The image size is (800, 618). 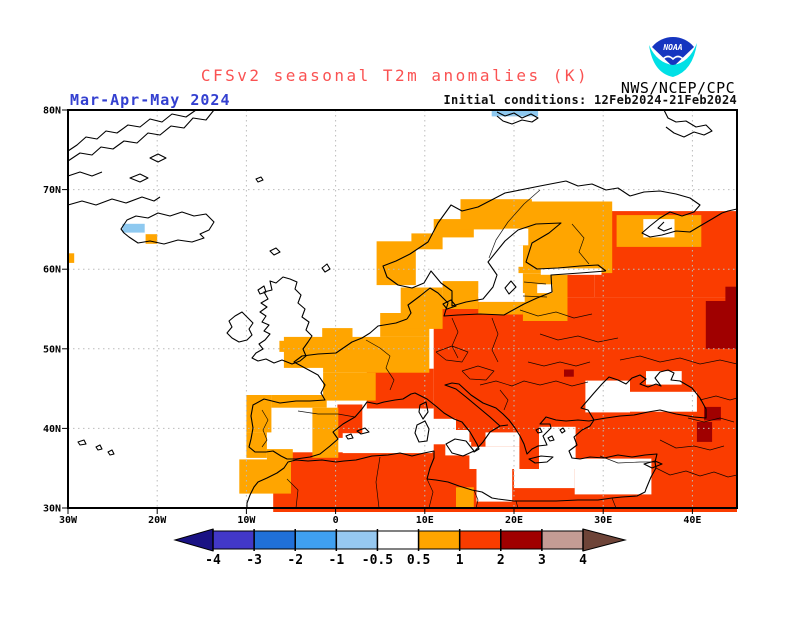 What do you see at coordinates (52, 429) in the screenshot?
I see `y-tick-label: 40N` at bounding box center [52, 429].